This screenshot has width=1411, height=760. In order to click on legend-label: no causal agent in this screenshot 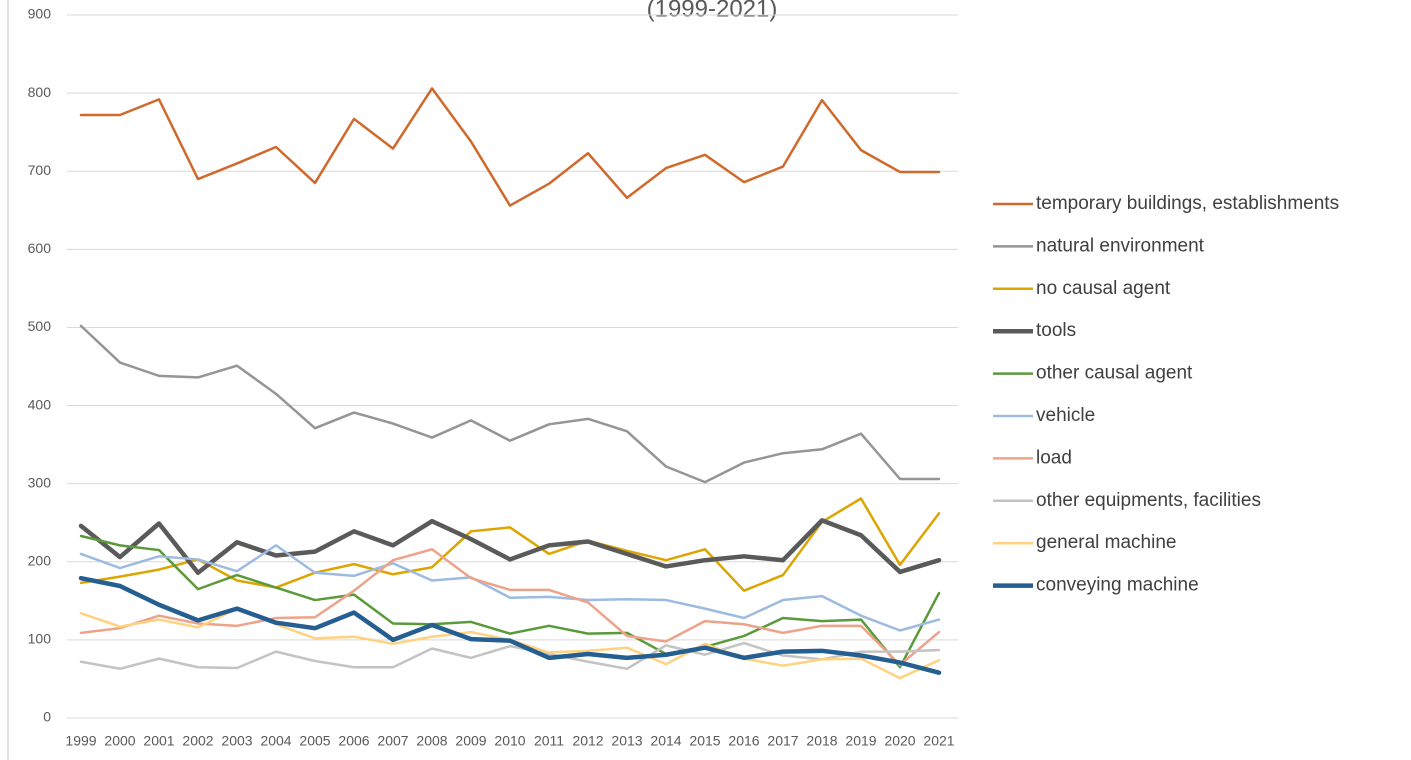, I will do `click(1103, 288)`.